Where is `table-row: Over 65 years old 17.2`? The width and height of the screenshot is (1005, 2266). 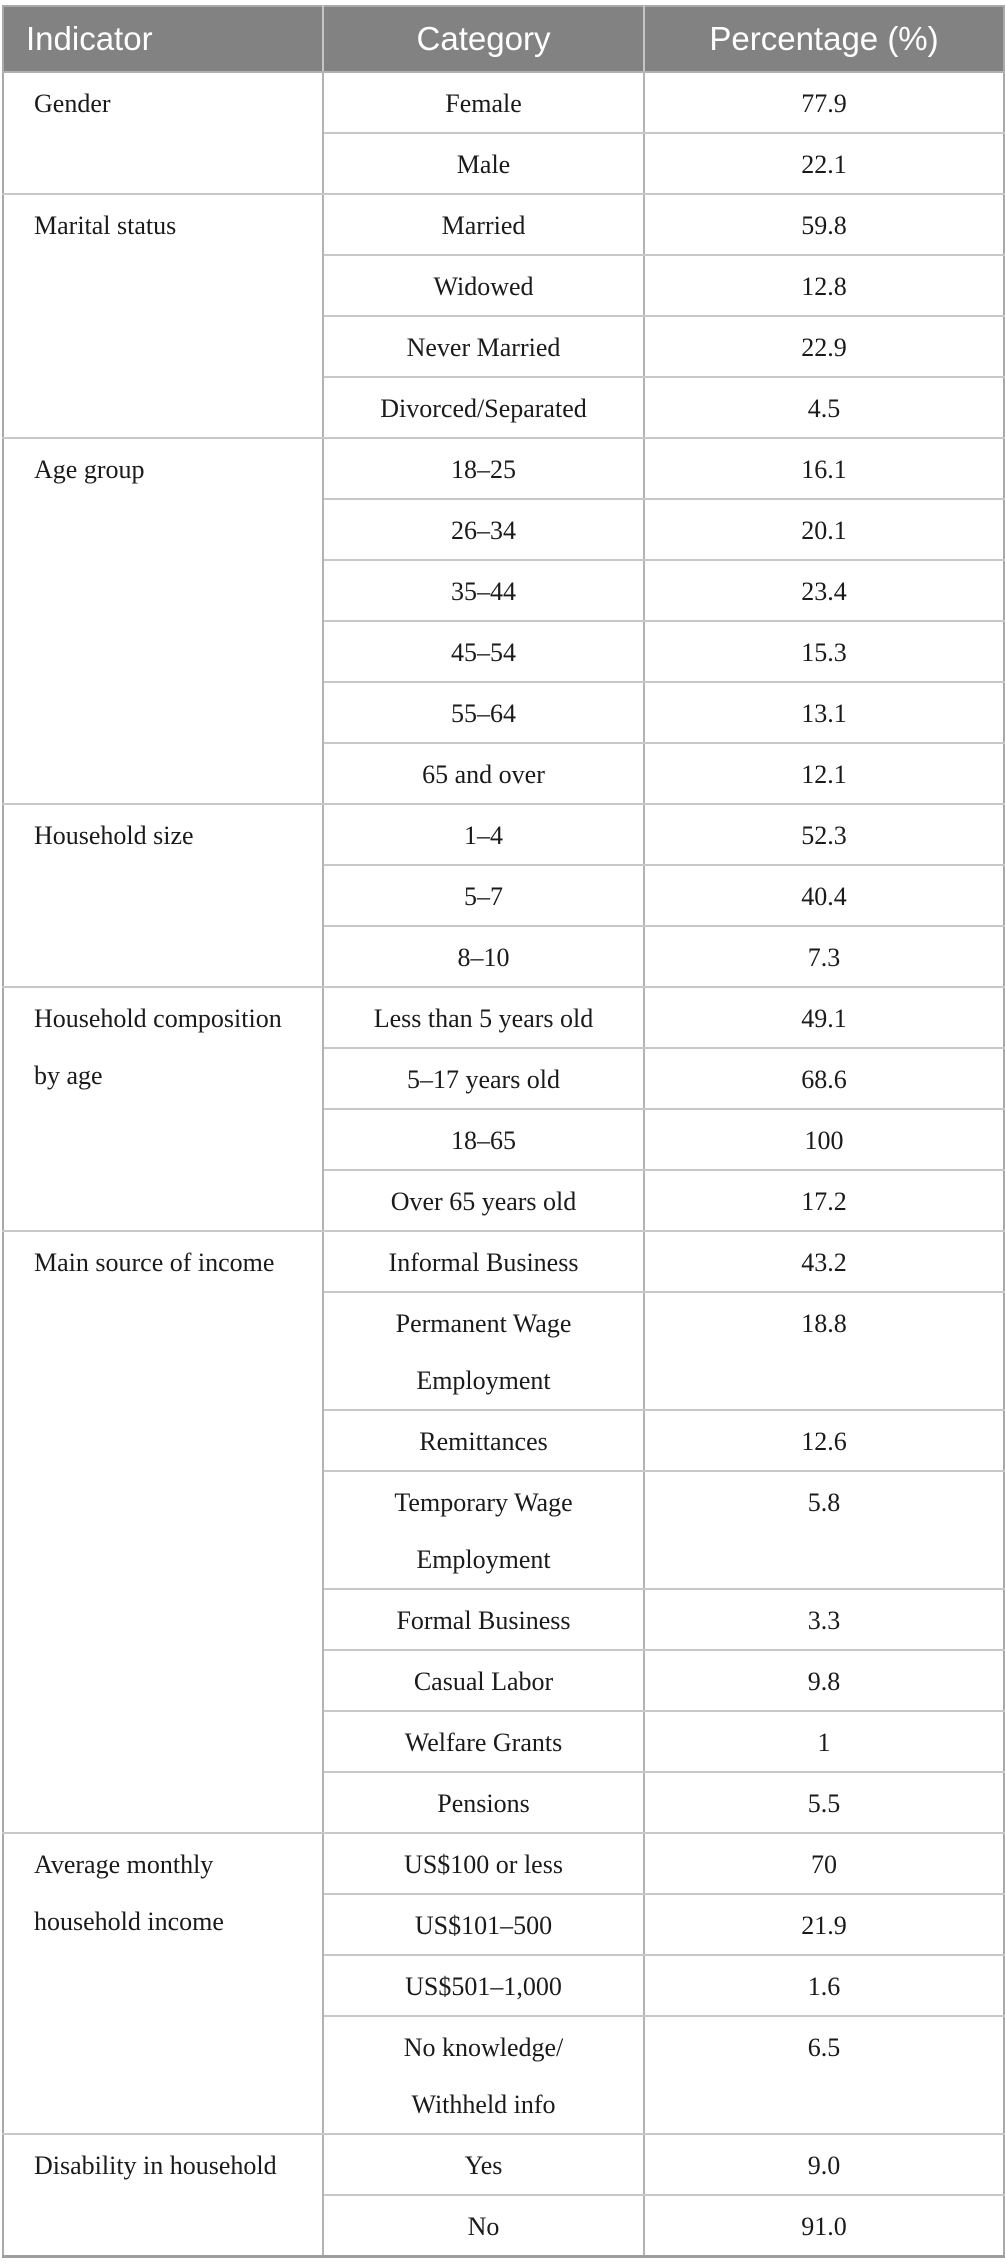 table-row: Over 65 years old 17.2 is located at coordinates (503, 1201).